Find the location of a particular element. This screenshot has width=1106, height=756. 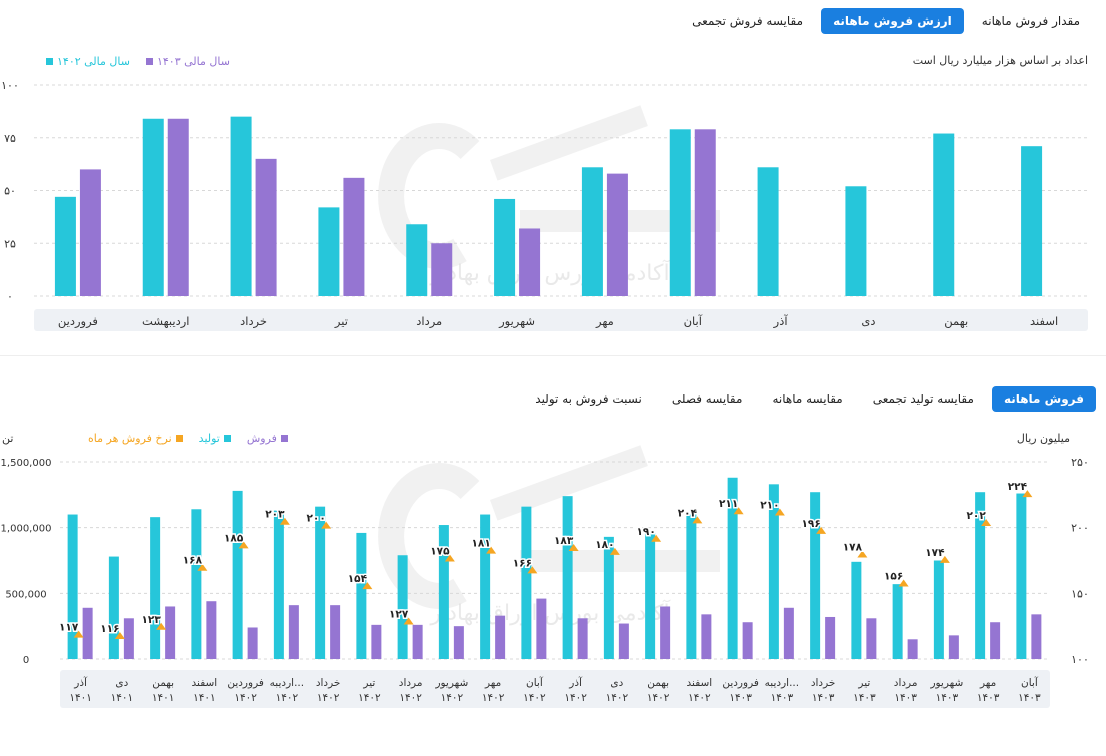

tab-monthly-sales-volume: مقدار فروش ماهانه is located at coordinates (1030, 21).